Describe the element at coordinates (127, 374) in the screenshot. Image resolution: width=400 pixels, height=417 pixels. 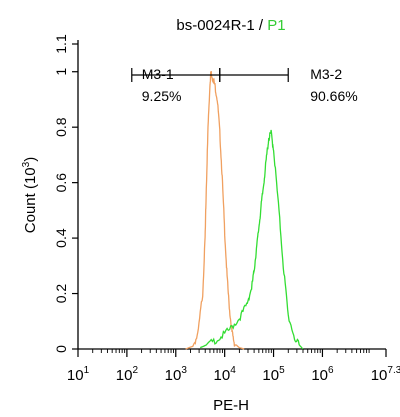
I see `x-tick-label: 10²` at that location.